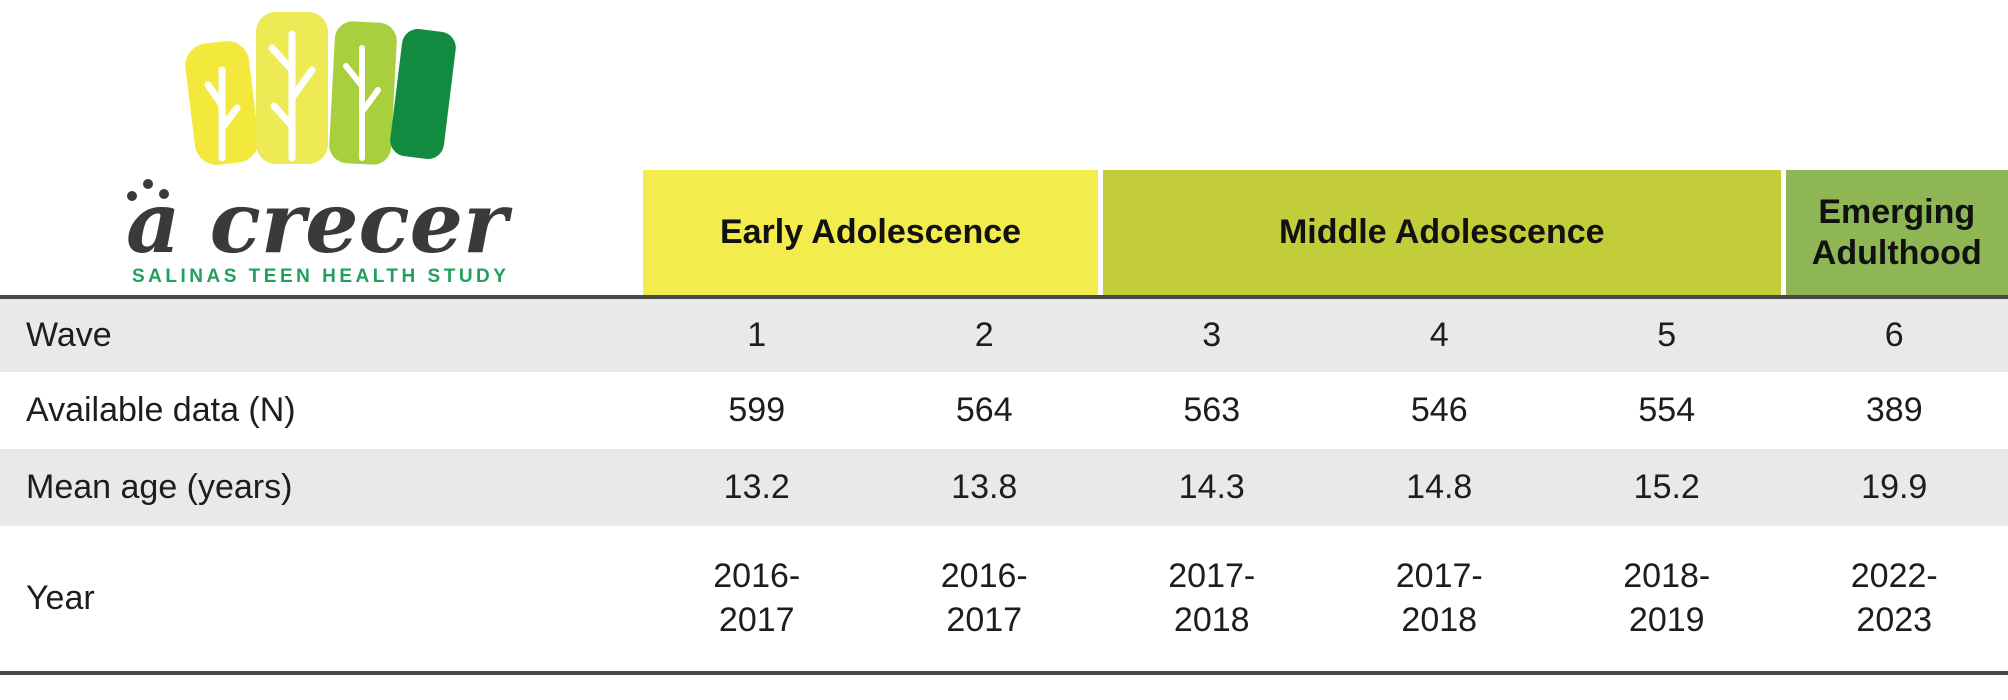 Image resolution: width=2008 pixels, height=700 pixels. Describe the element at coordinates (1894, 597) in the screenshot. I see `year-wave-6: 2022- 2023` at that location.